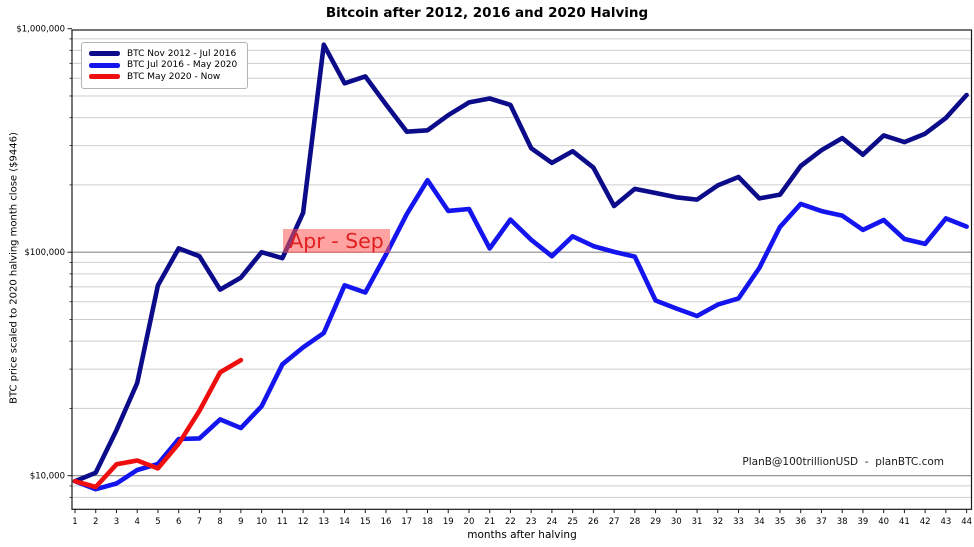 The height and width of the screenshot is (547, 974). I want to click on svg-text: 5, so click(157, 522).